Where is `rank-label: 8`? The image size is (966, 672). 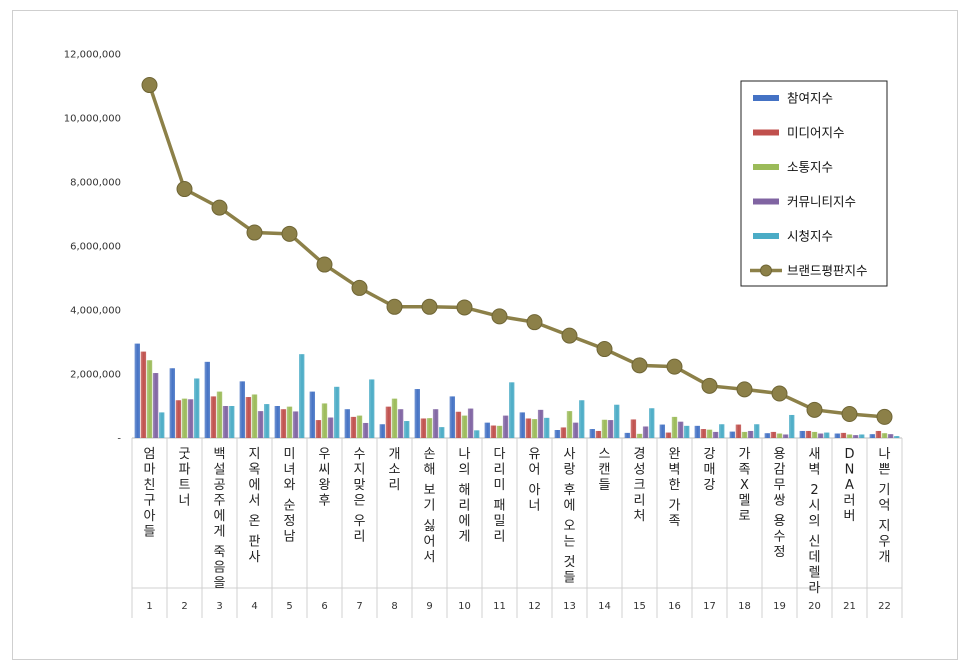
rank-label: 8 is located at coordinates (394, 606).